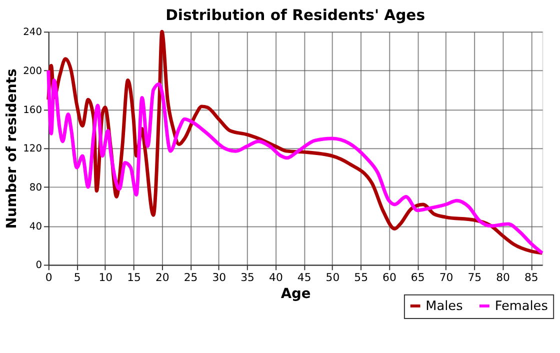  What do you see at coordinates (531, 277) in the screenshot?
I see `x-tick-label: 85` at bounding box center [531, 277].